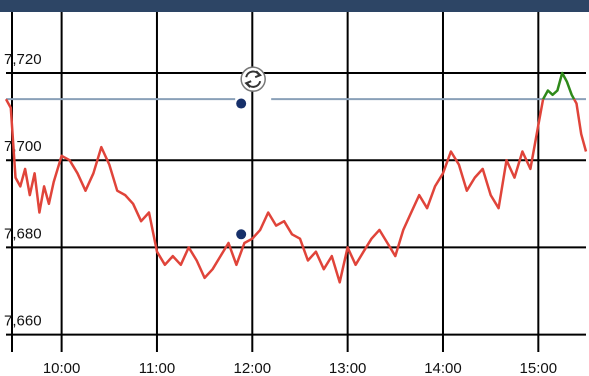 The height and width of the screenshot is (376, 589). I want to click on x-tick-label: 11:00, so click(157, 368).